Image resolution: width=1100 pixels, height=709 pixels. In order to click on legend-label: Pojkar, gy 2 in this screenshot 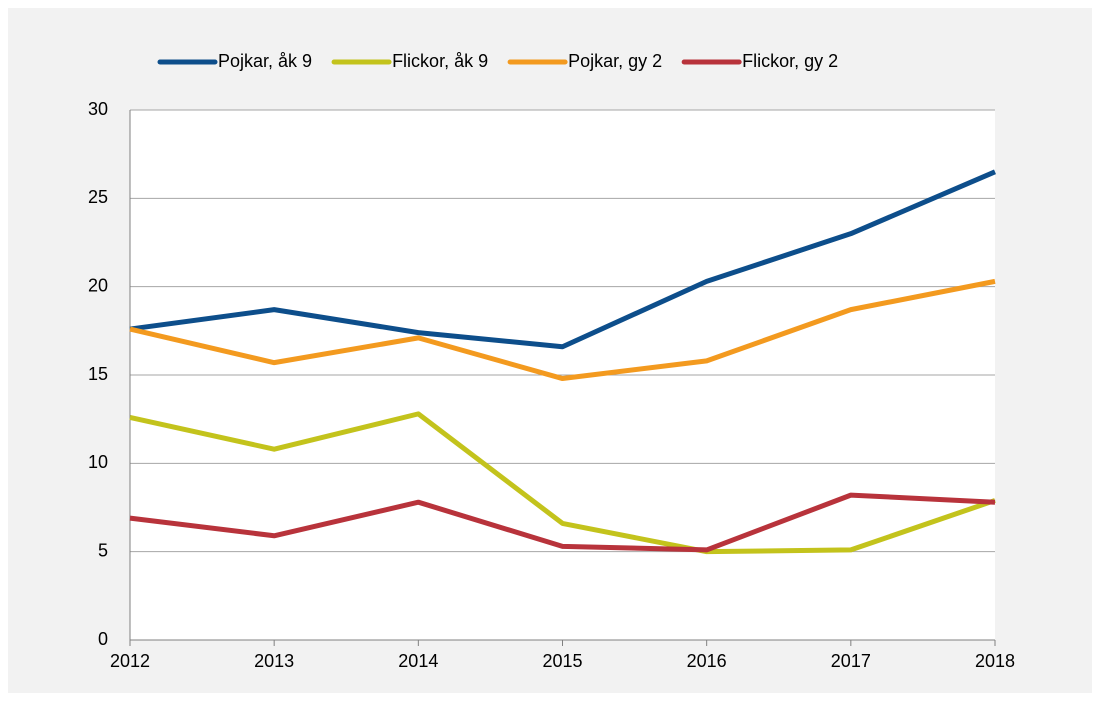, I will do `click(615, 61)`.